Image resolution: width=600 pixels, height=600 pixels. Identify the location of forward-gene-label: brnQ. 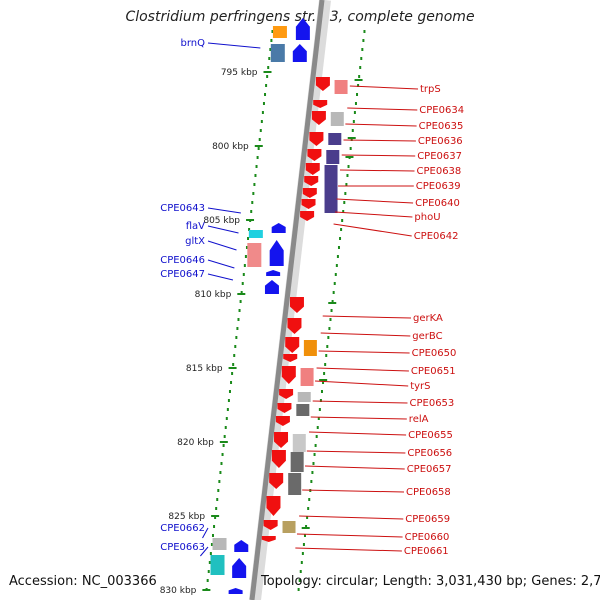
(193, 43).